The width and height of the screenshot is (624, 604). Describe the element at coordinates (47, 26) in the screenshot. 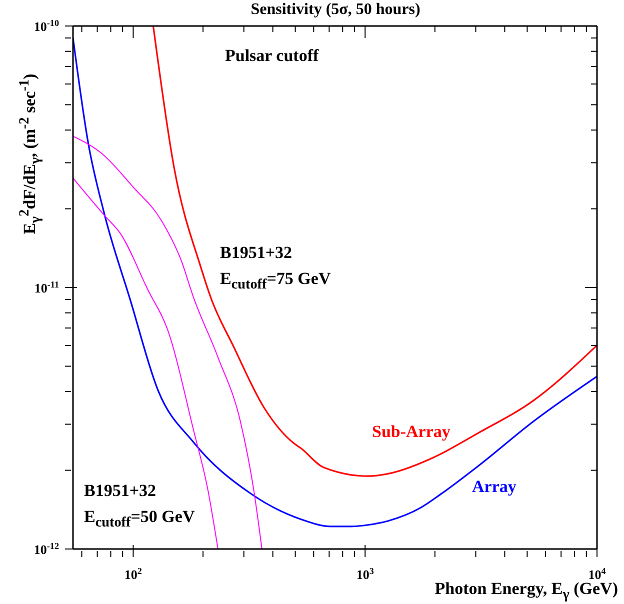

I see `y-tick-label: 10$^{-10}$` at that location.